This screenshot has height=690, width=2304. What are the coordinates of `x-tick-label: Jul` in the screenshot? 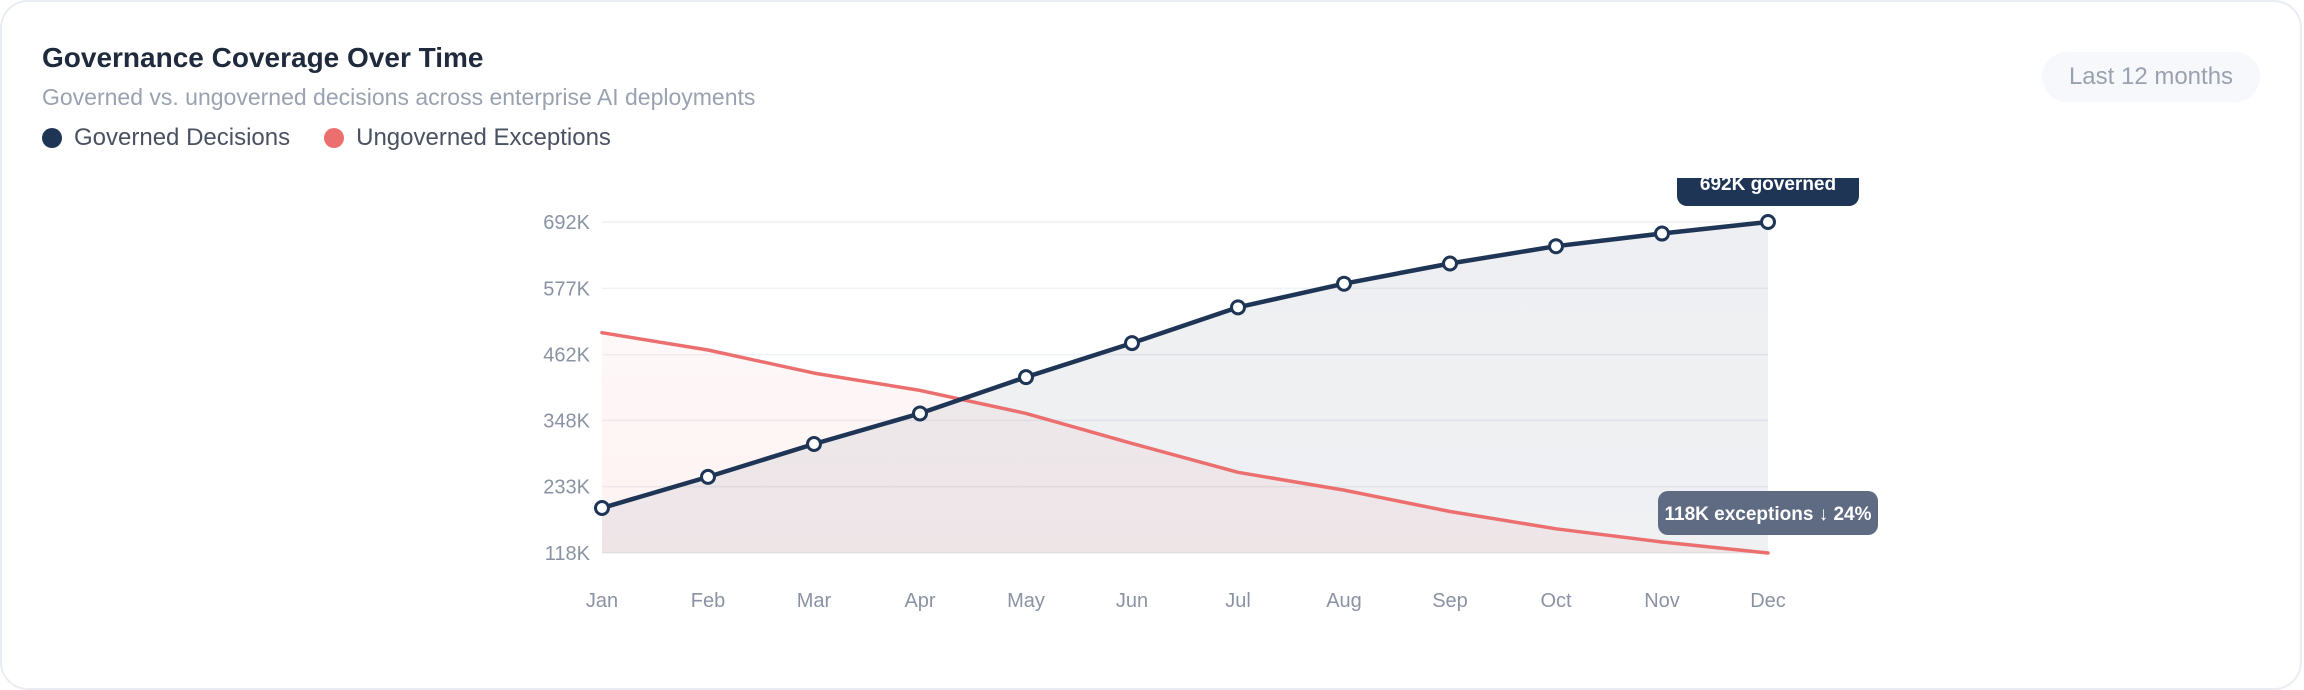 It's located at (1238, 601).